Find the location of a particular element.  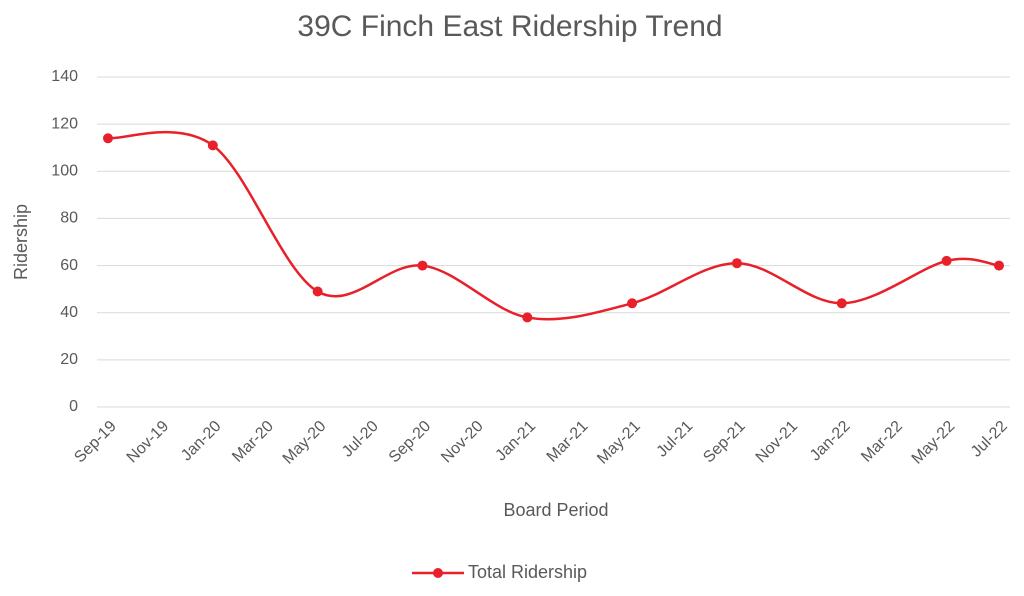

y-tick-label: 80 is located at coordinates (69, 218).